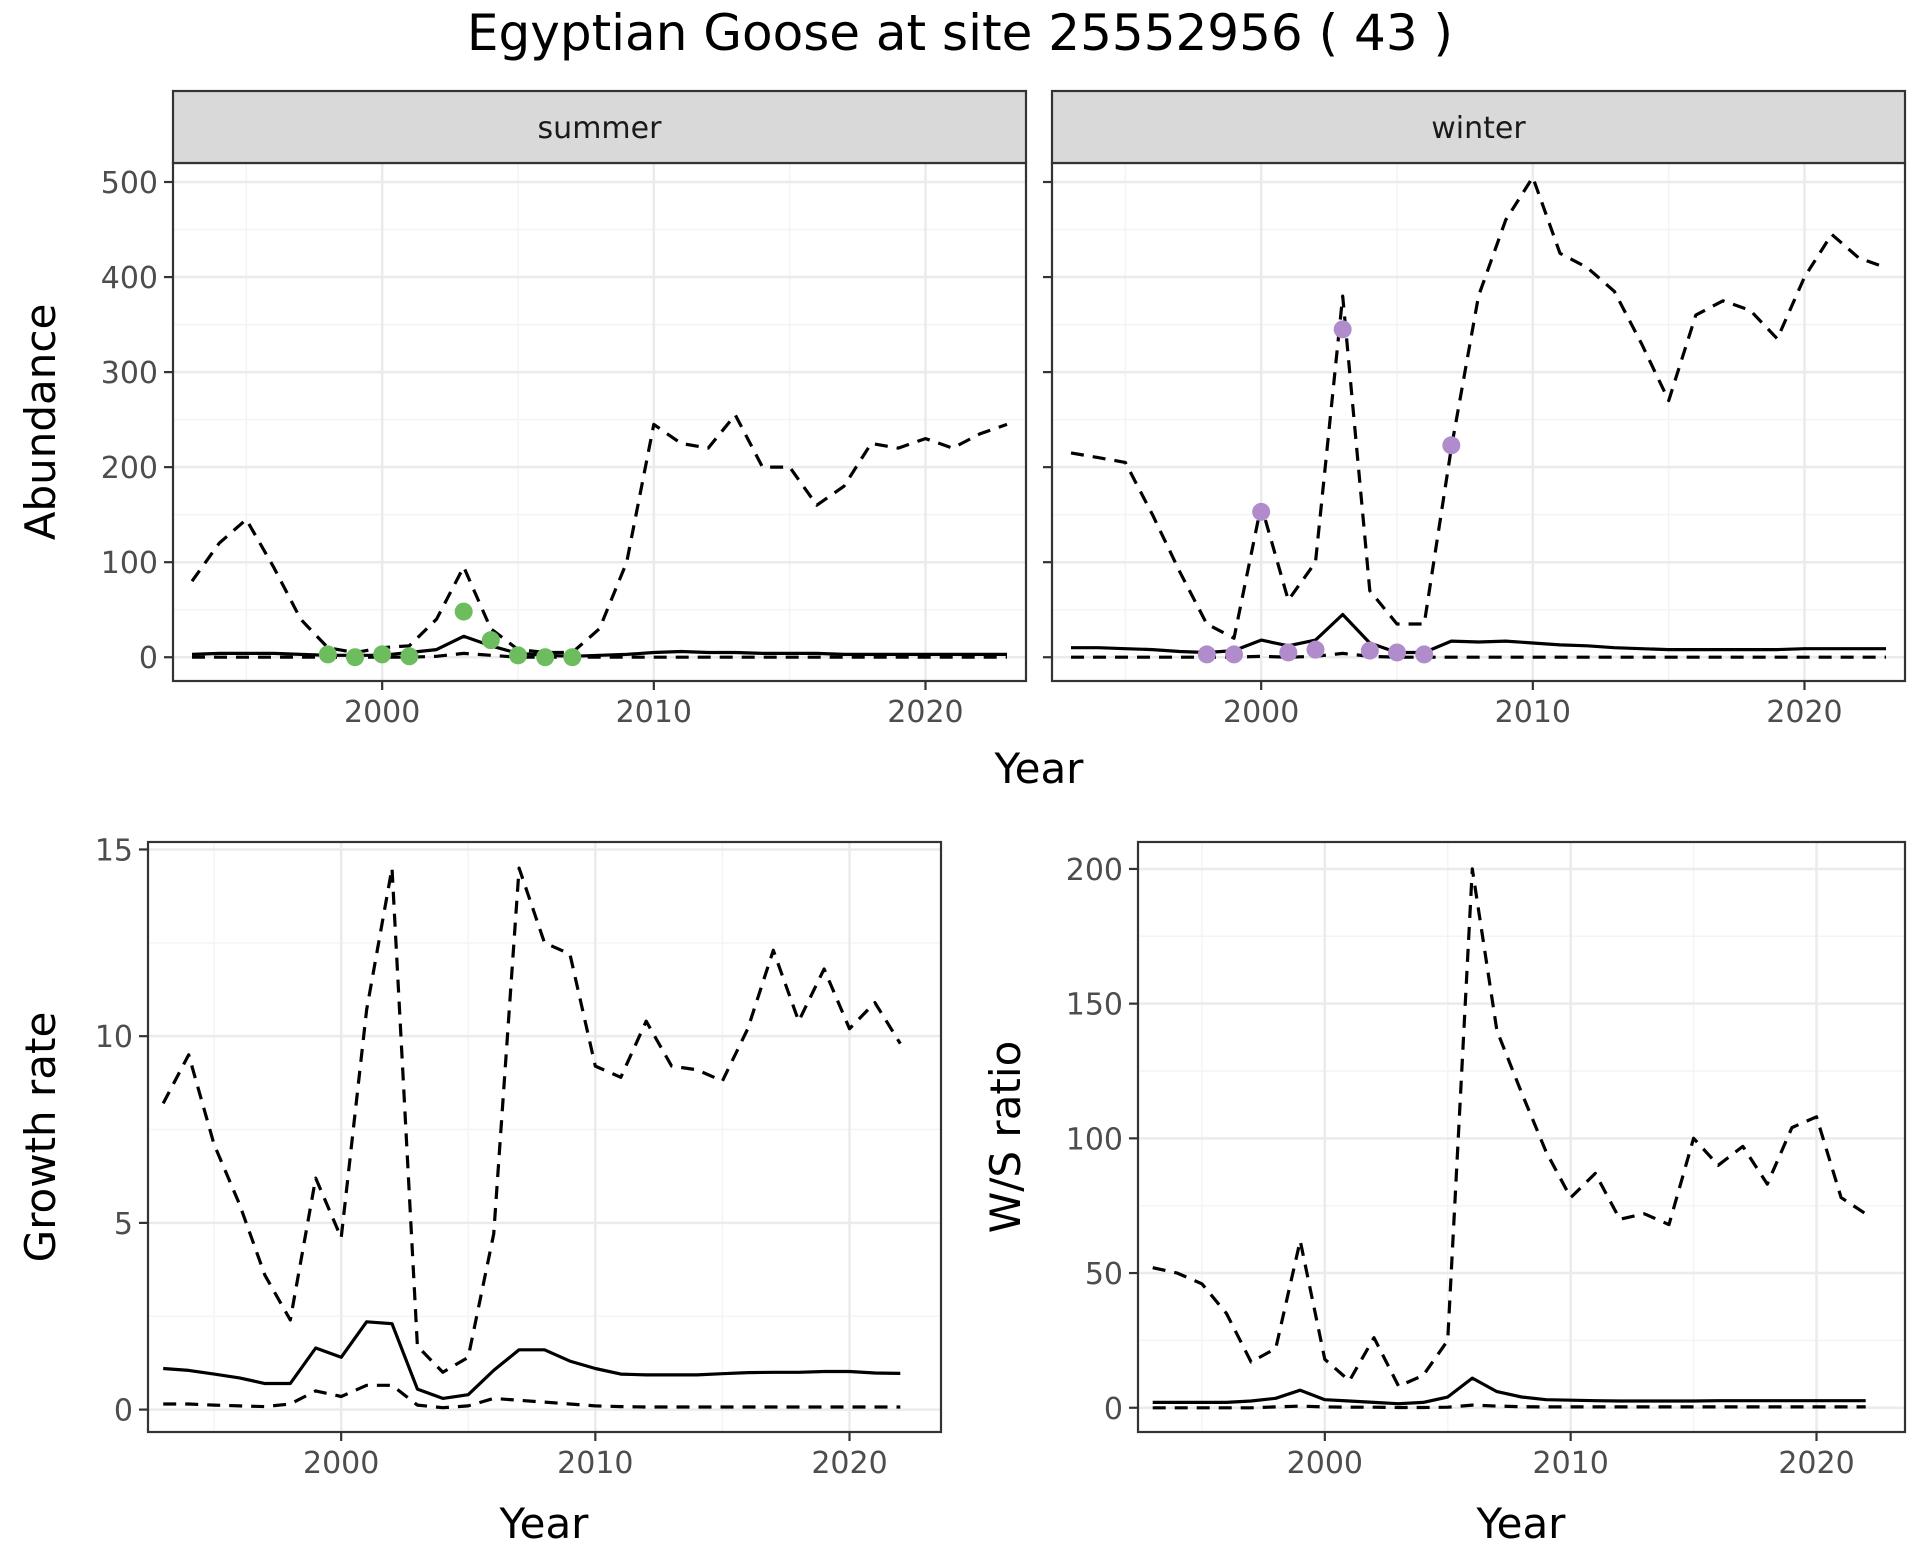  I want to click on facet-strip-label: summer, so click(600, 128).